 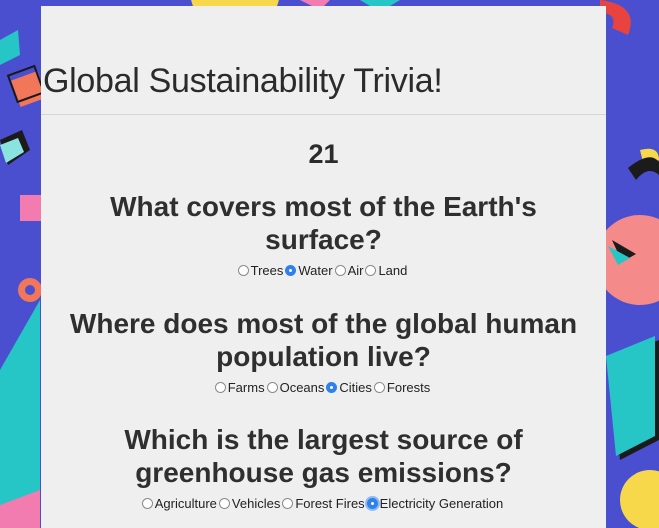 I want to click on option-forests: Forests, so click(x=402, y=387).